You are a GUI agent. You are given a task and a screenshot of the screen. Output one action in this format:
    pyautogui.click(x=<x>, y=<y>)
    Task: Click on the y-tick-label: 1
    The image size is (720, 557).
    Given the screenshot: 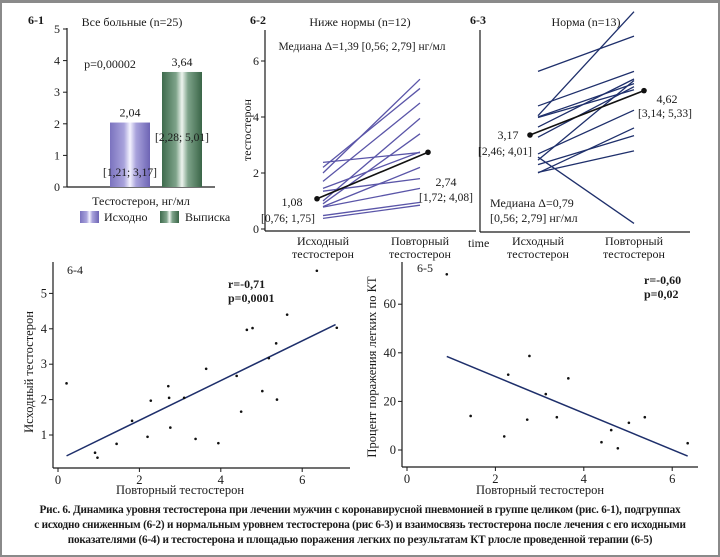 What is the action you would take?
    pyautogui.click(x=44, y=435)
    